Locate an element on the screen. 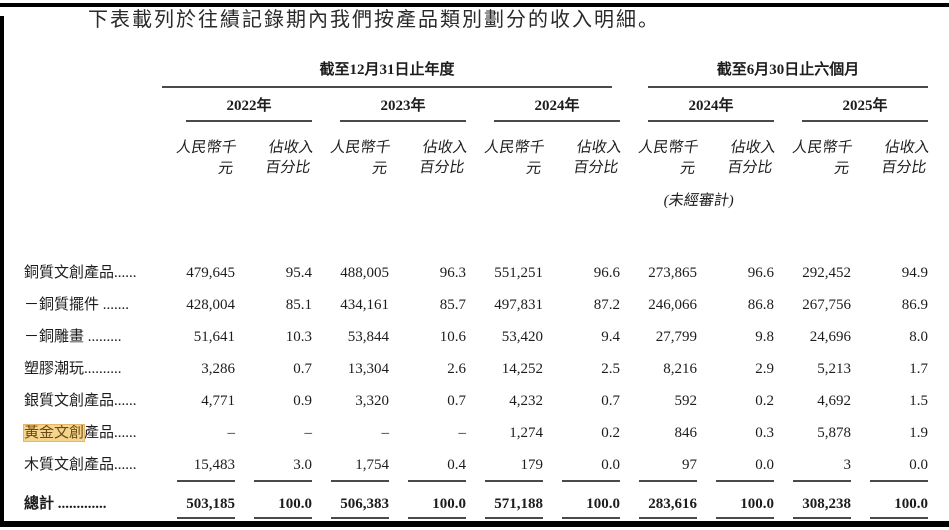 The height and width of the screenshot is (530, 949). unaudited-note-row: (未經審計) is located at coordinates (478, 197).